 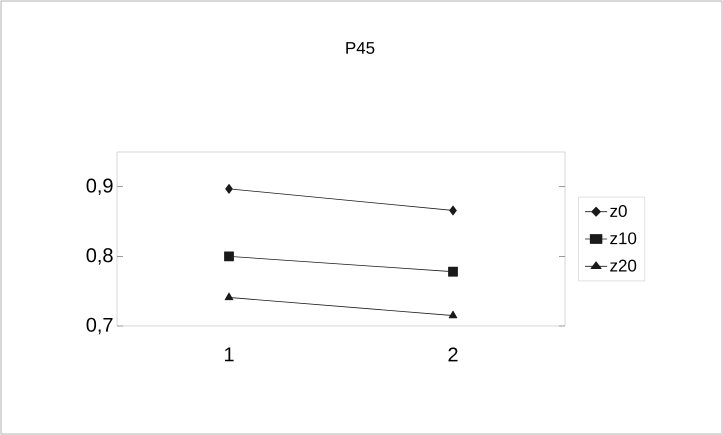 What do you see at coordinates (99, 256) in the screenshot?
I see `y-tick-label: 0,8` at bounding box center [99, 256].